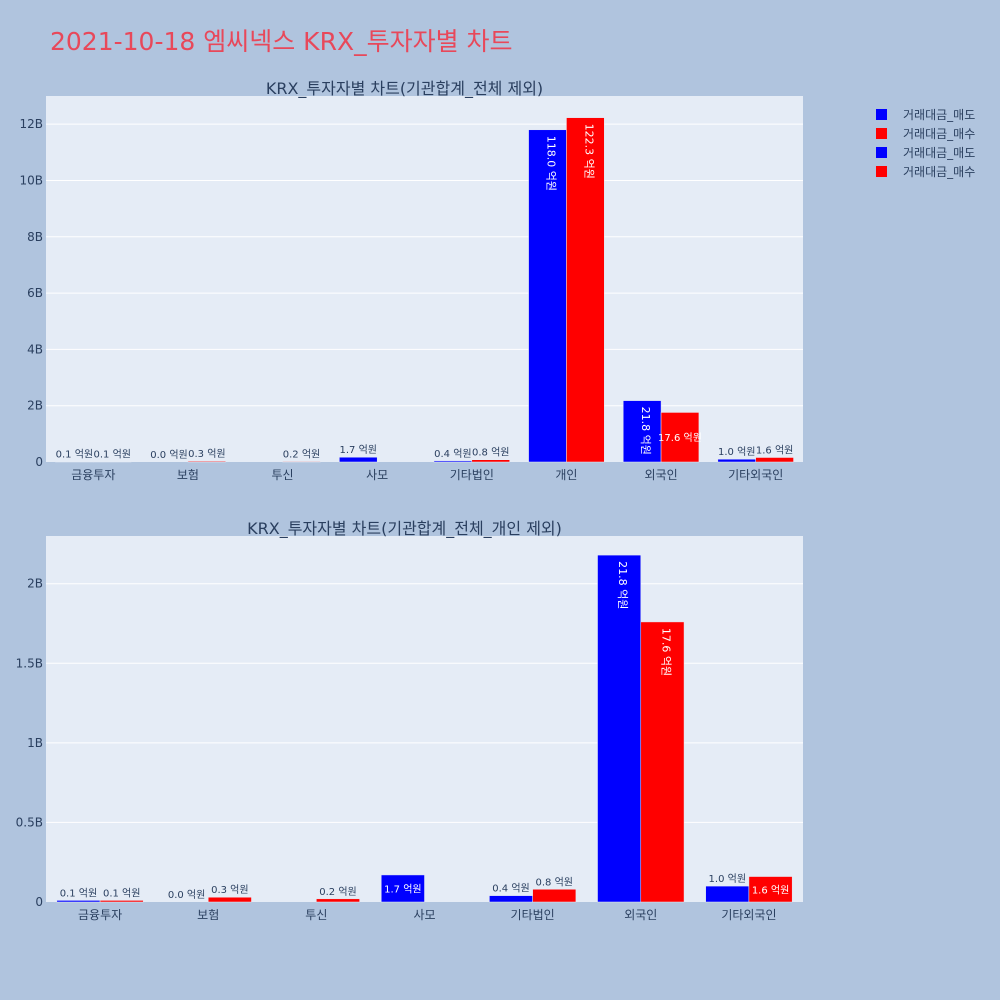 This screenshot has width=1000, height=1000. What do you see at coordinates (35, 237) in the screenshot?
I see `y-tick-label: 8B` at bounding box center [35, 237].